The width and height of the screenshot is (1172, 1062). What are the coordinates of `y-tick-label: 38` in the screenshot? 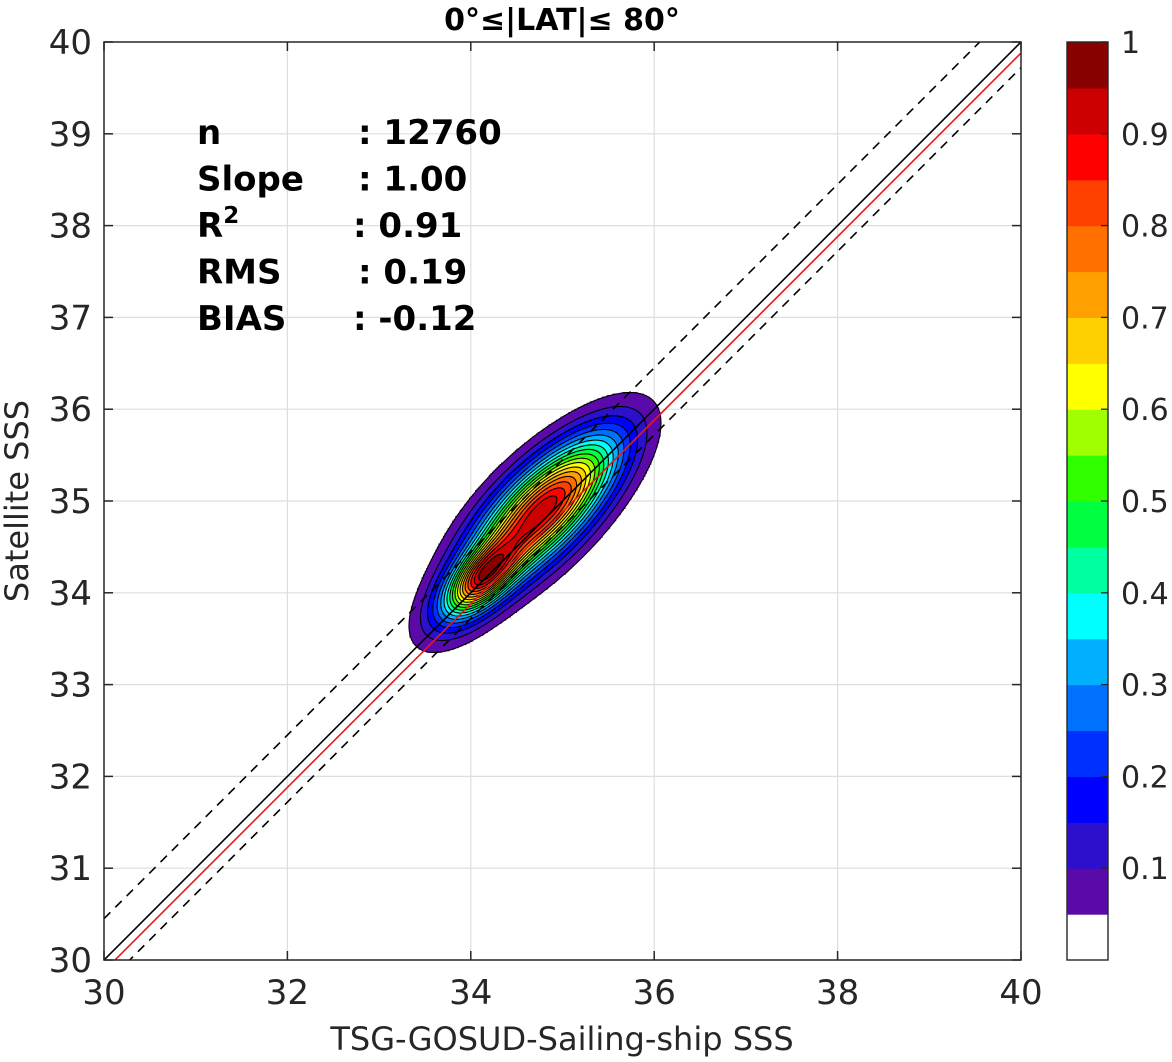 It's located at (70, 227).